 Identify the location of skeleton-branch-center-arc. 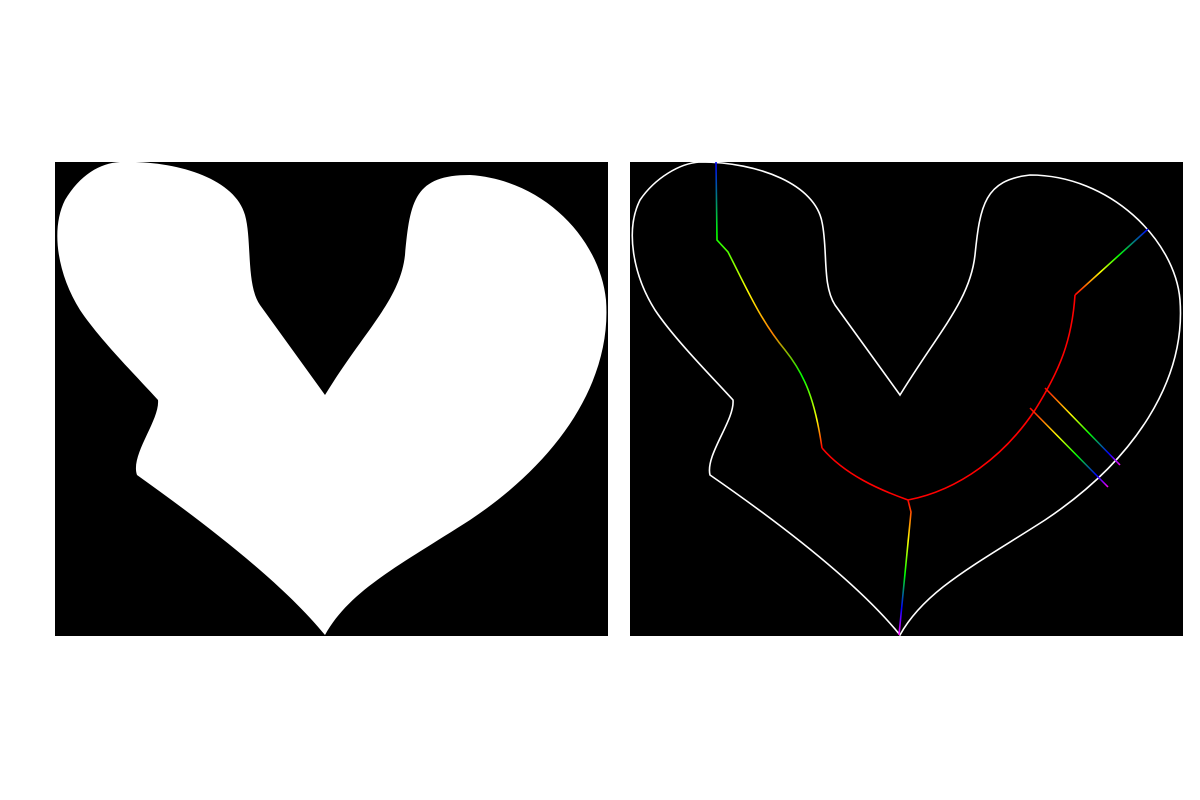
(948, 397).